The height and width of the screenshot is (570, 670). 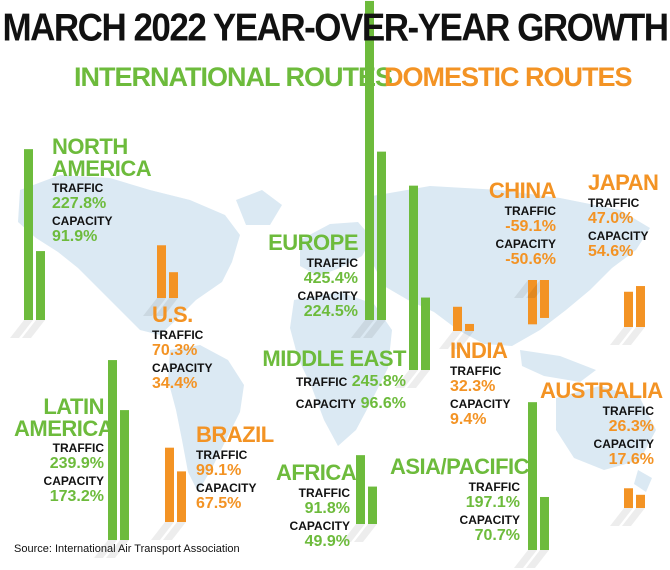 What do you see at coordinates (479, 350) in the screenshot?
I see `region-name: INDIA` at bounding box center [479, 350].